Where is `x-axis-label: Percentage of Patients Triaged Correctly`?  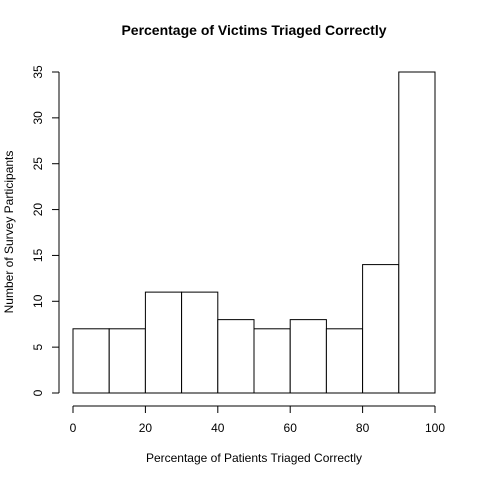
x-axis-label: Percentage of Patients Triaged Correctly is located at coordinates (254, 458).